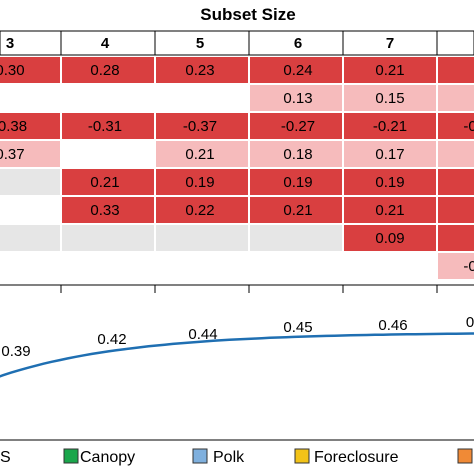 This screenshot has width=474, height=474. What do you see at coordinates (15, 351) in the screenshot?
I see `line-data-label: 0.39` at bounding box center [15, 351].